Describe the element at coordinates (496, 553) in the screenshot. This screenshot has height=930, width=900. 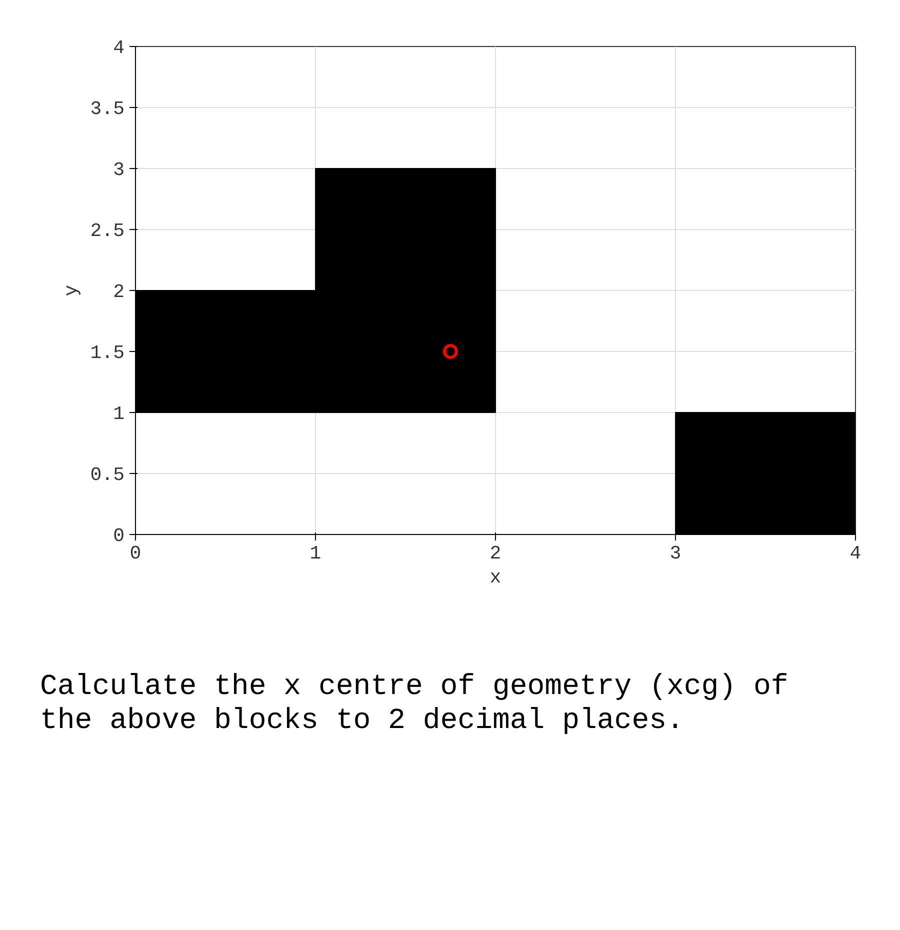
I see `x-tick-label: 2` at that location.